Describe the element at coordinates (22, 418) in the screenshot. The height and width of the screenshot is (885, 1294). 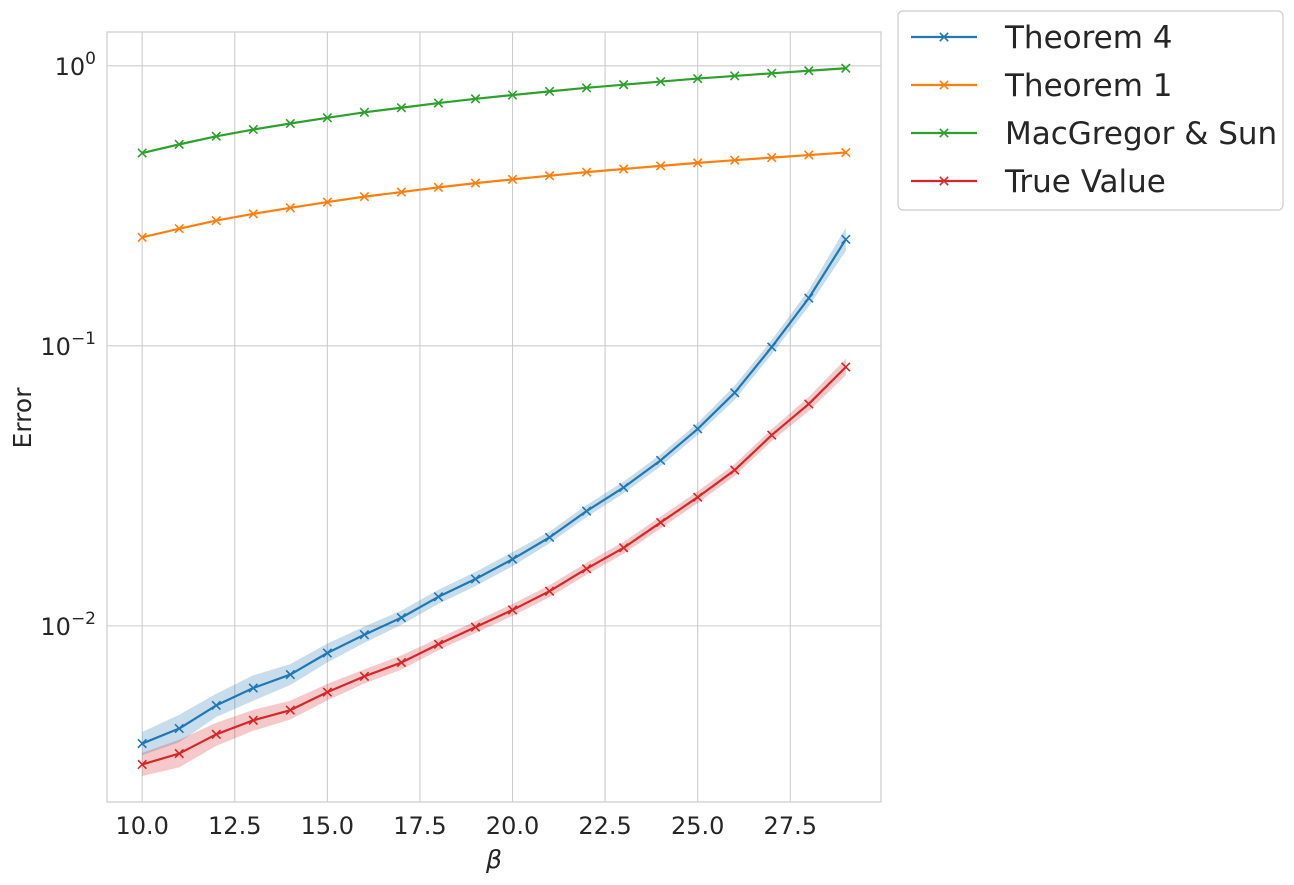
I see `y-axis-label: Error` at that location.